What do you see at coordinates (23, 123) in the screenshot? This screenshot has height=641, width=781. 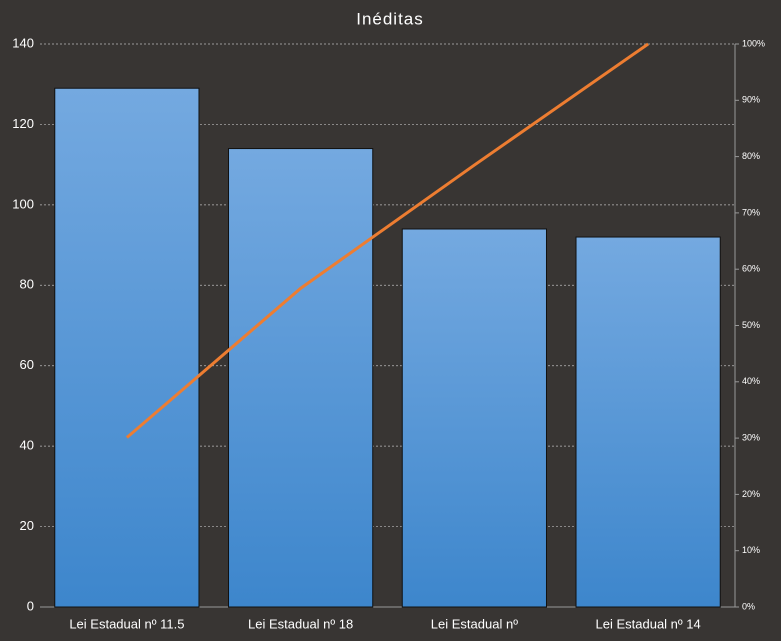 I see `y-tick-label: 120` at bounding box center [23, 123].